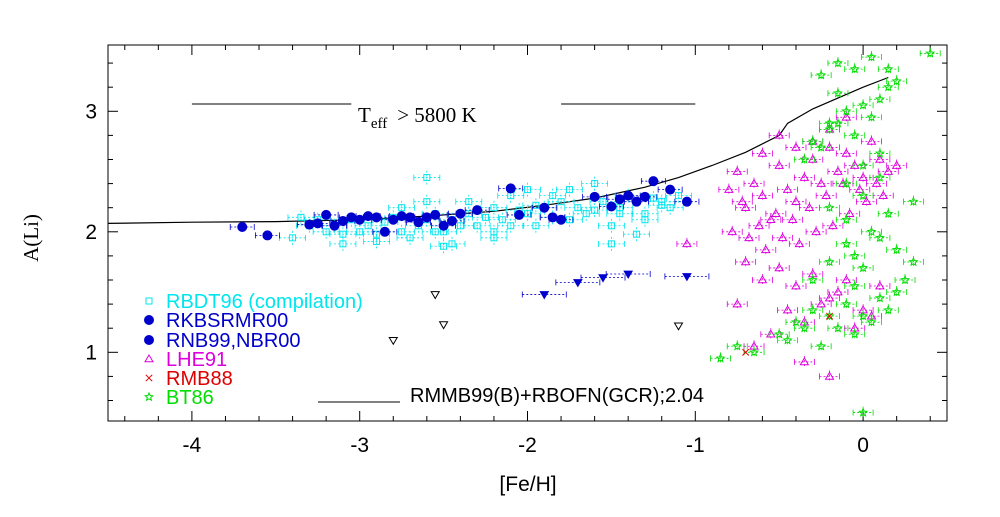  I want to click on x-tick-label: 0, so click(863, 445).